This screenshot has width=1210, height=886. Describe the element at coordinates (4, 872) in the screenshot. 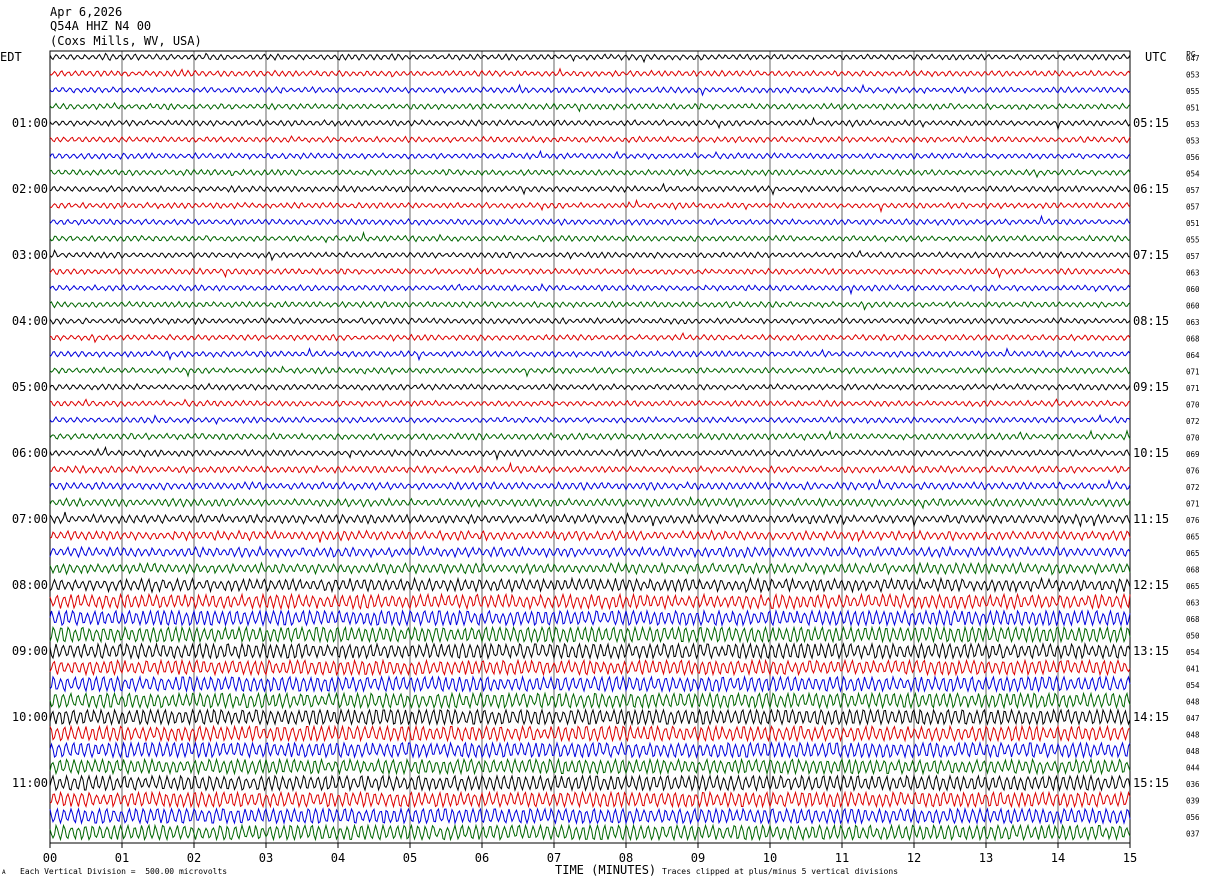

I see `footer-mark: A` at that location.